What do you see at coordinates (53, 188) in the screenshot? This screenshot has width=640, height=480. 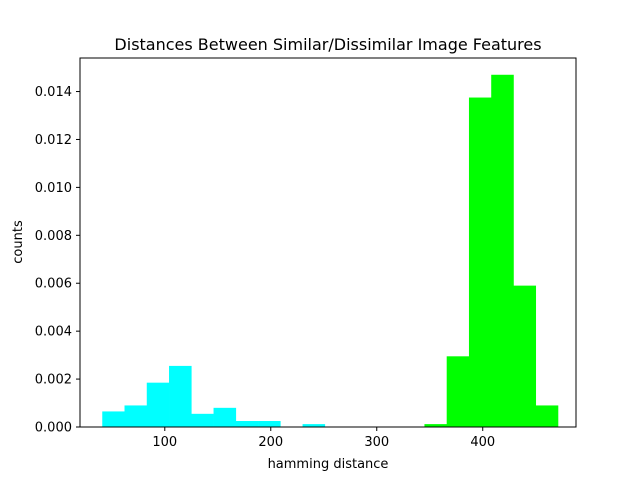 I see `y-tick-label: 0.010` at bounding box center [53, 188].